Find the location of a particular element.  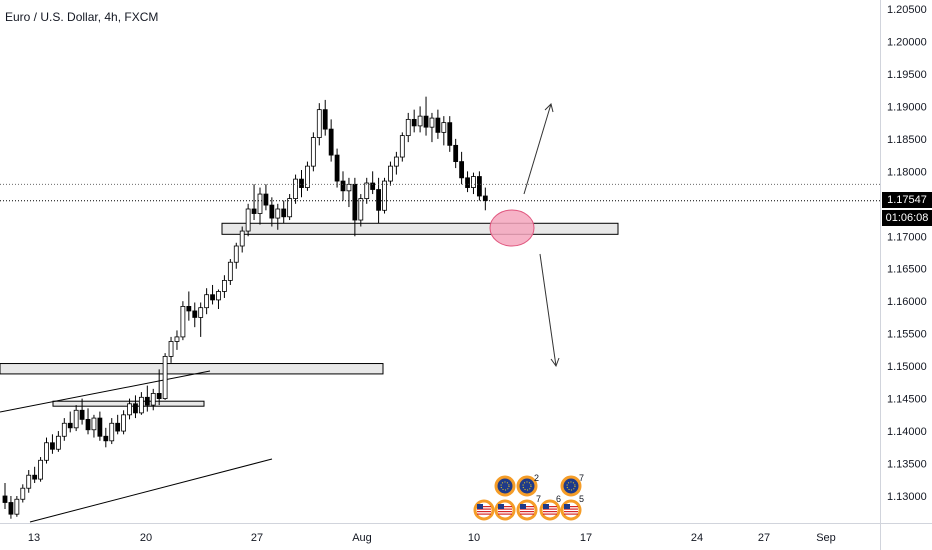

bar-countdown-label: 01:06:08 is located at coordinates (907, 218).